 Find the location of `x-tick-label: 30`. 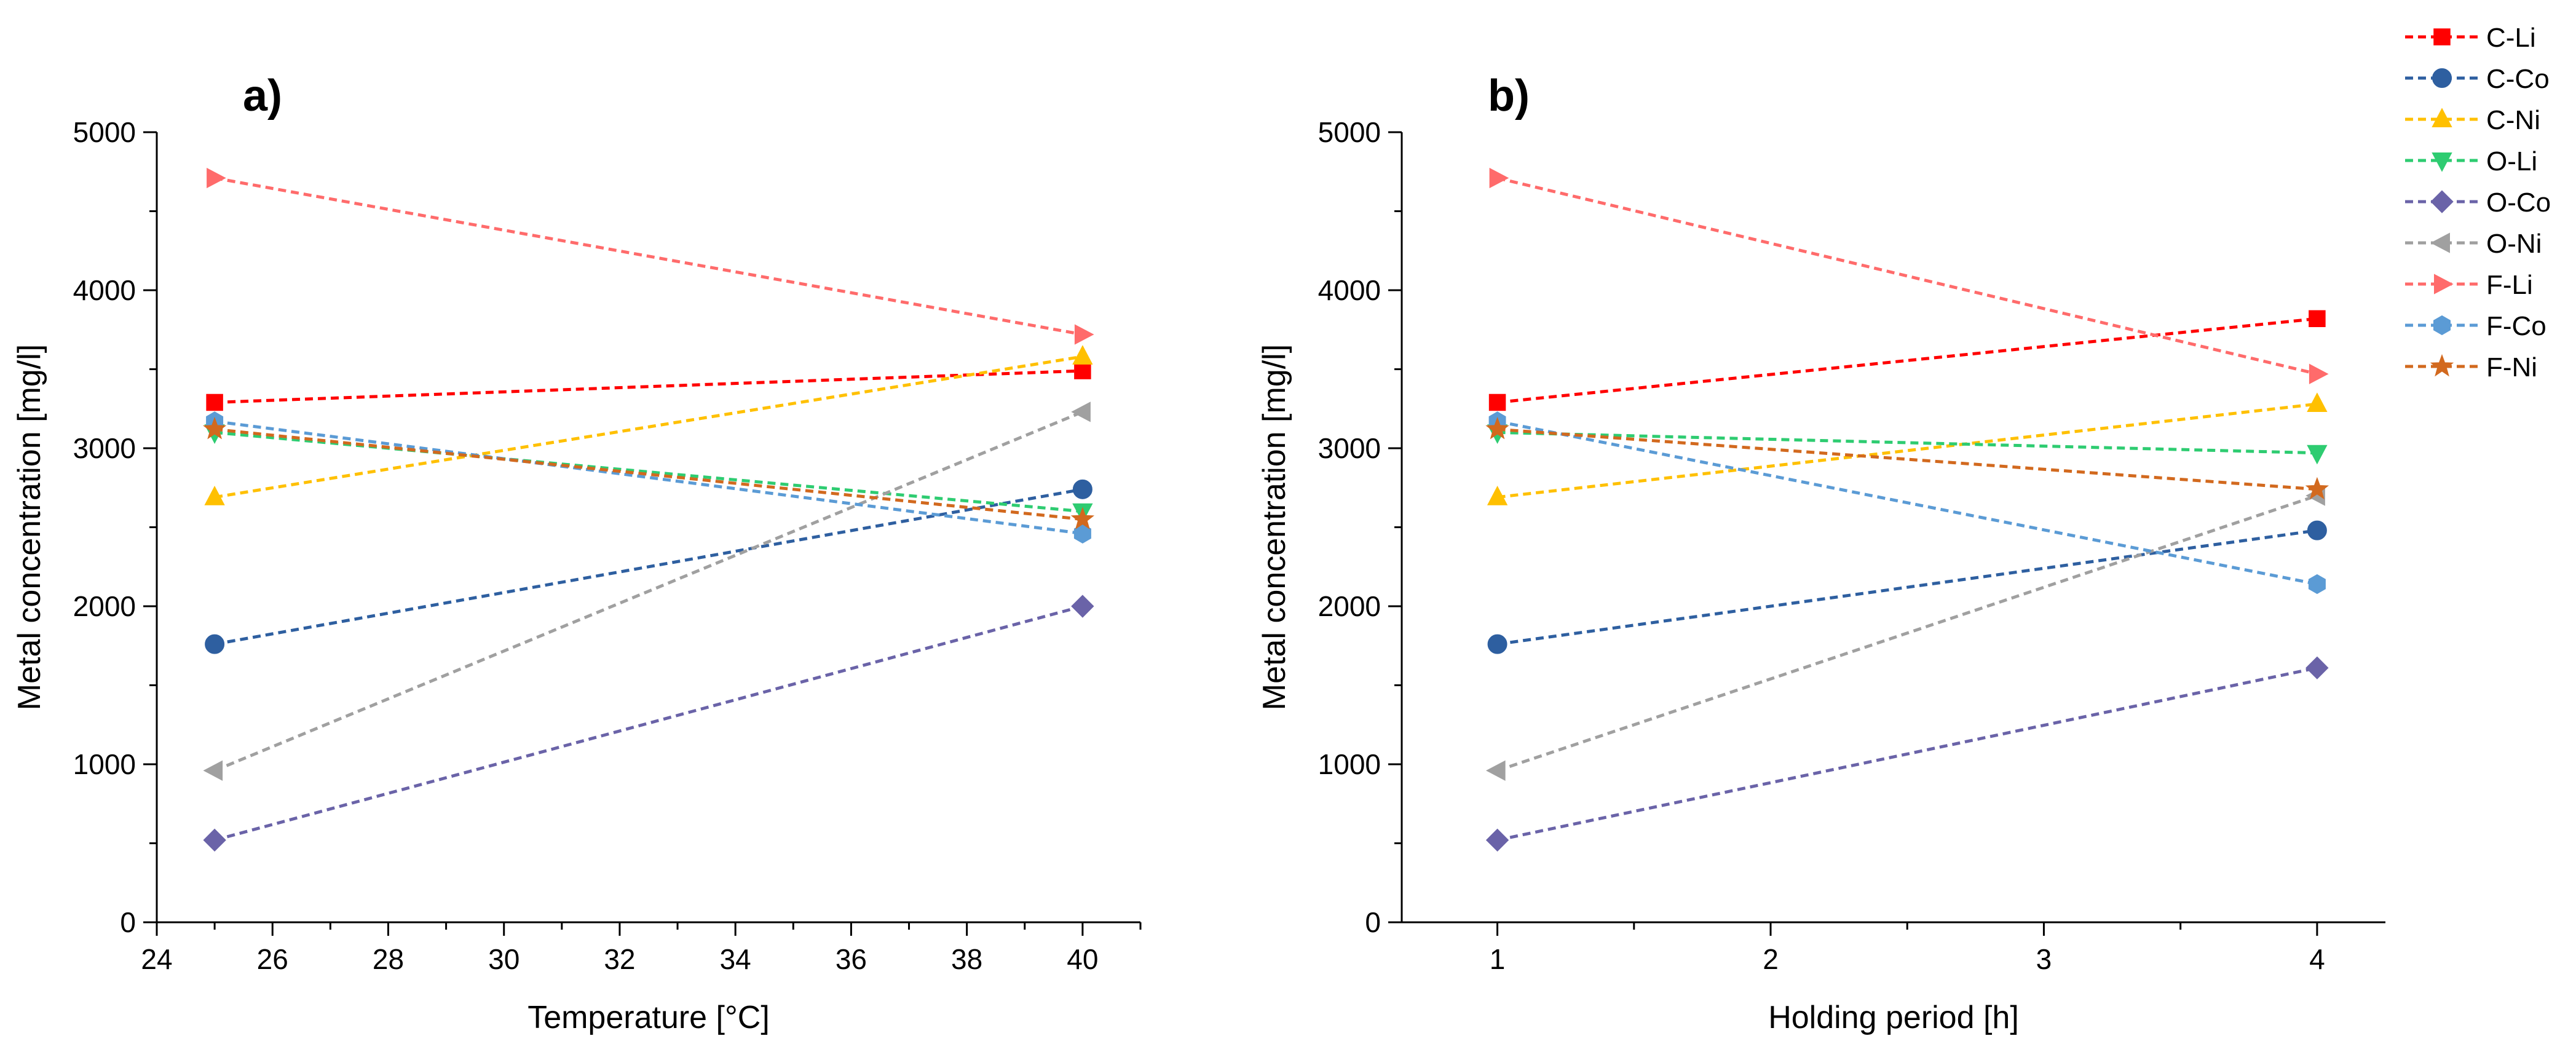

x-tick-label: 30 is located at coordinates (504, 959).